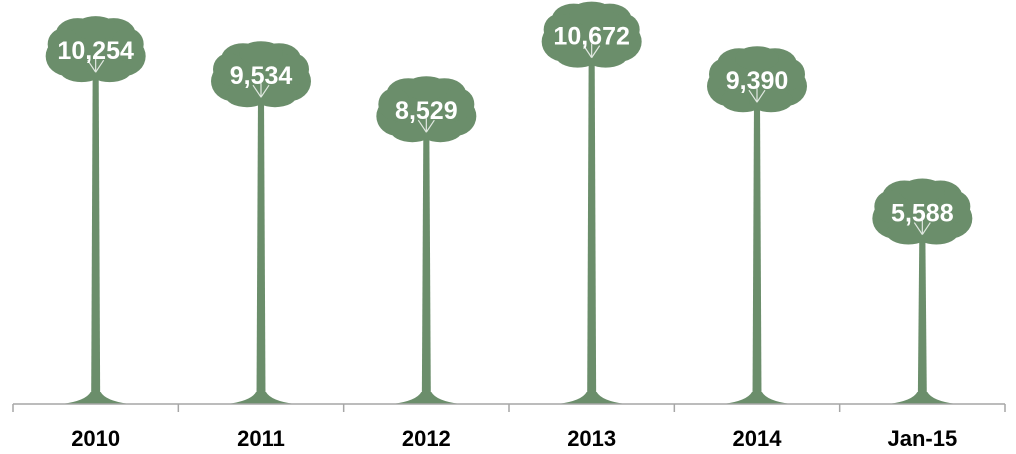 The height and width of the screenshot is (454, 1016). I want to click on data-label: 9,534, so click(261, 76).